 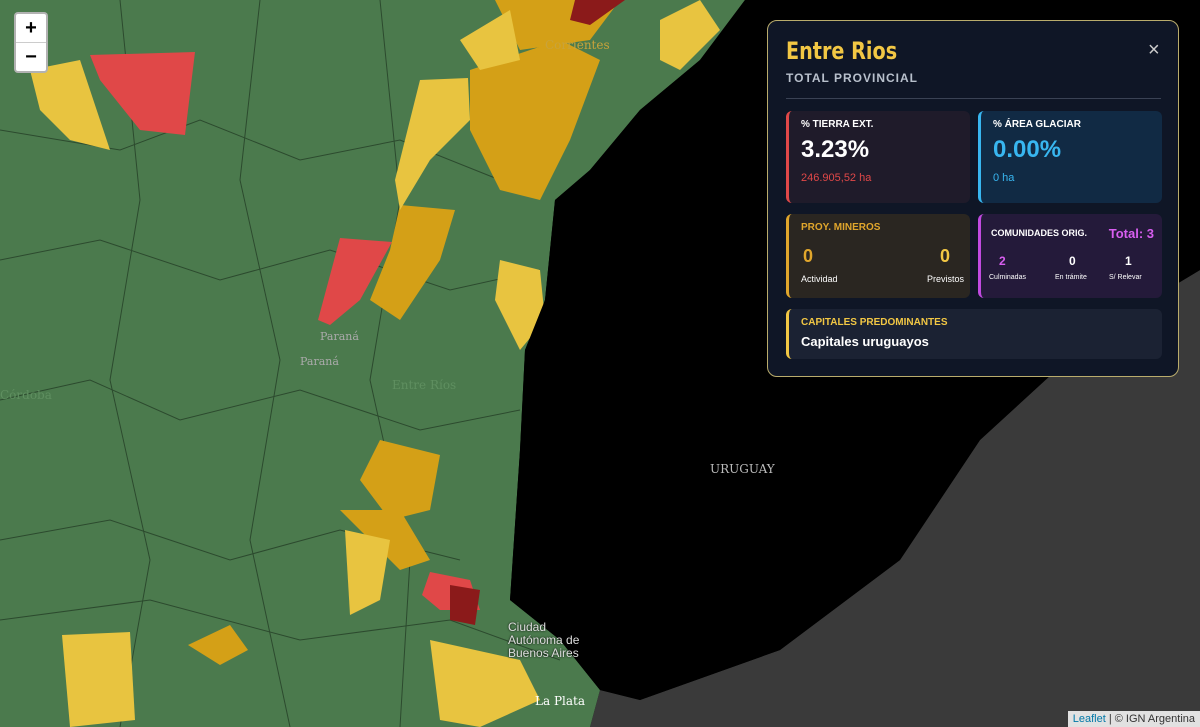 I want to click on close-button: ×, so click(x=1154, y=50).